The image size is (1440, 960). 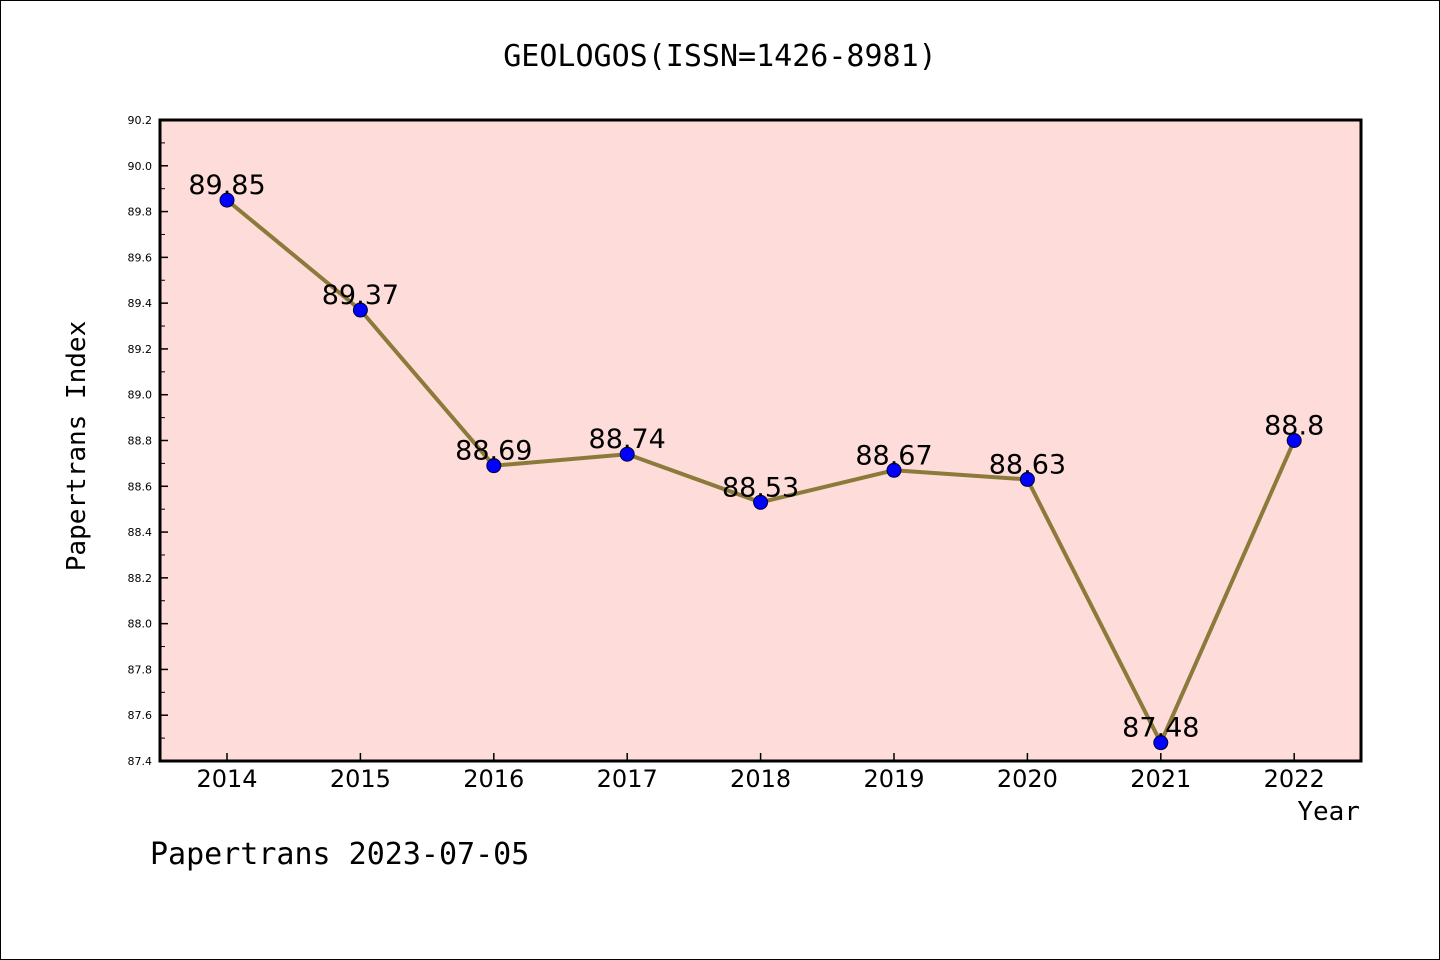 What do you see at coordinates (140, 212) in the screenshot?
I see `y-tick-label: 89.8` at bounding box center [140, 212].